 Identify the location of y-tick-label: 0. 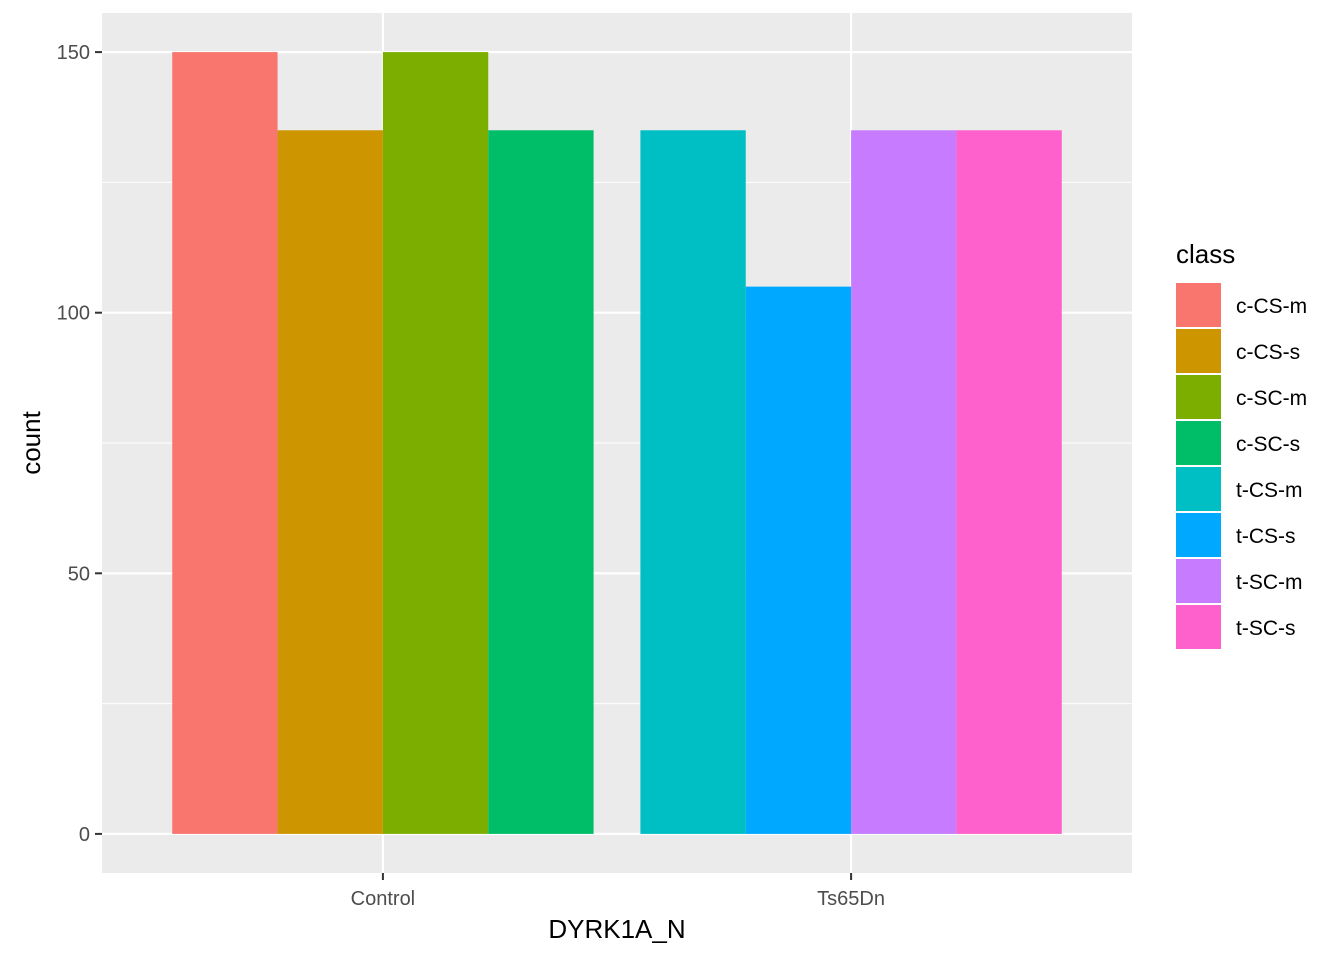
(84, 835).